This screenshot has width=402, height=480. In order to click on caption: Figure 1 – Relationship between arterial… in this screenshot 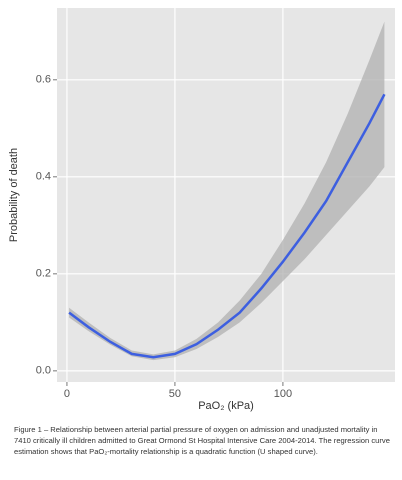, I will do `click(202, 440)`.